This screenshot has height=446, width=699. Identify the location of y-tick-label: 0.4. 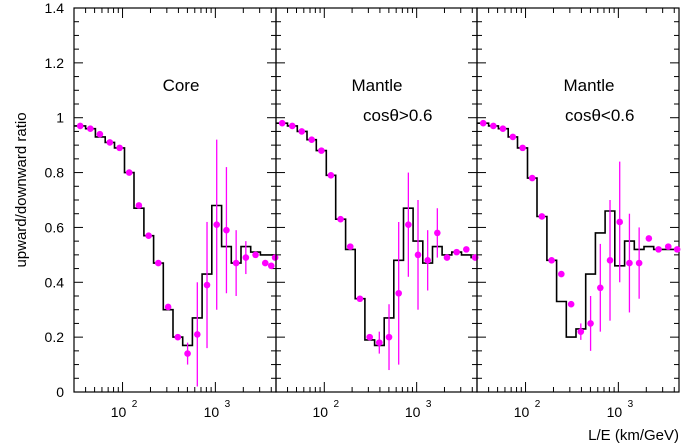
(55, 282).